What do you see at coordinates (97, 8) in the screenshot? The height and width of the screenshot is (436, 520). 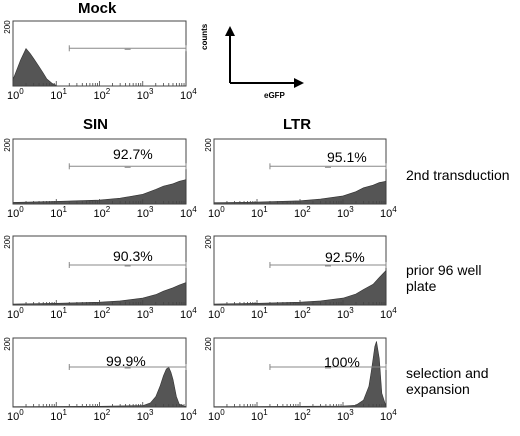 I see `panel-title-mock: Mock` at bounding box center [97, 8].